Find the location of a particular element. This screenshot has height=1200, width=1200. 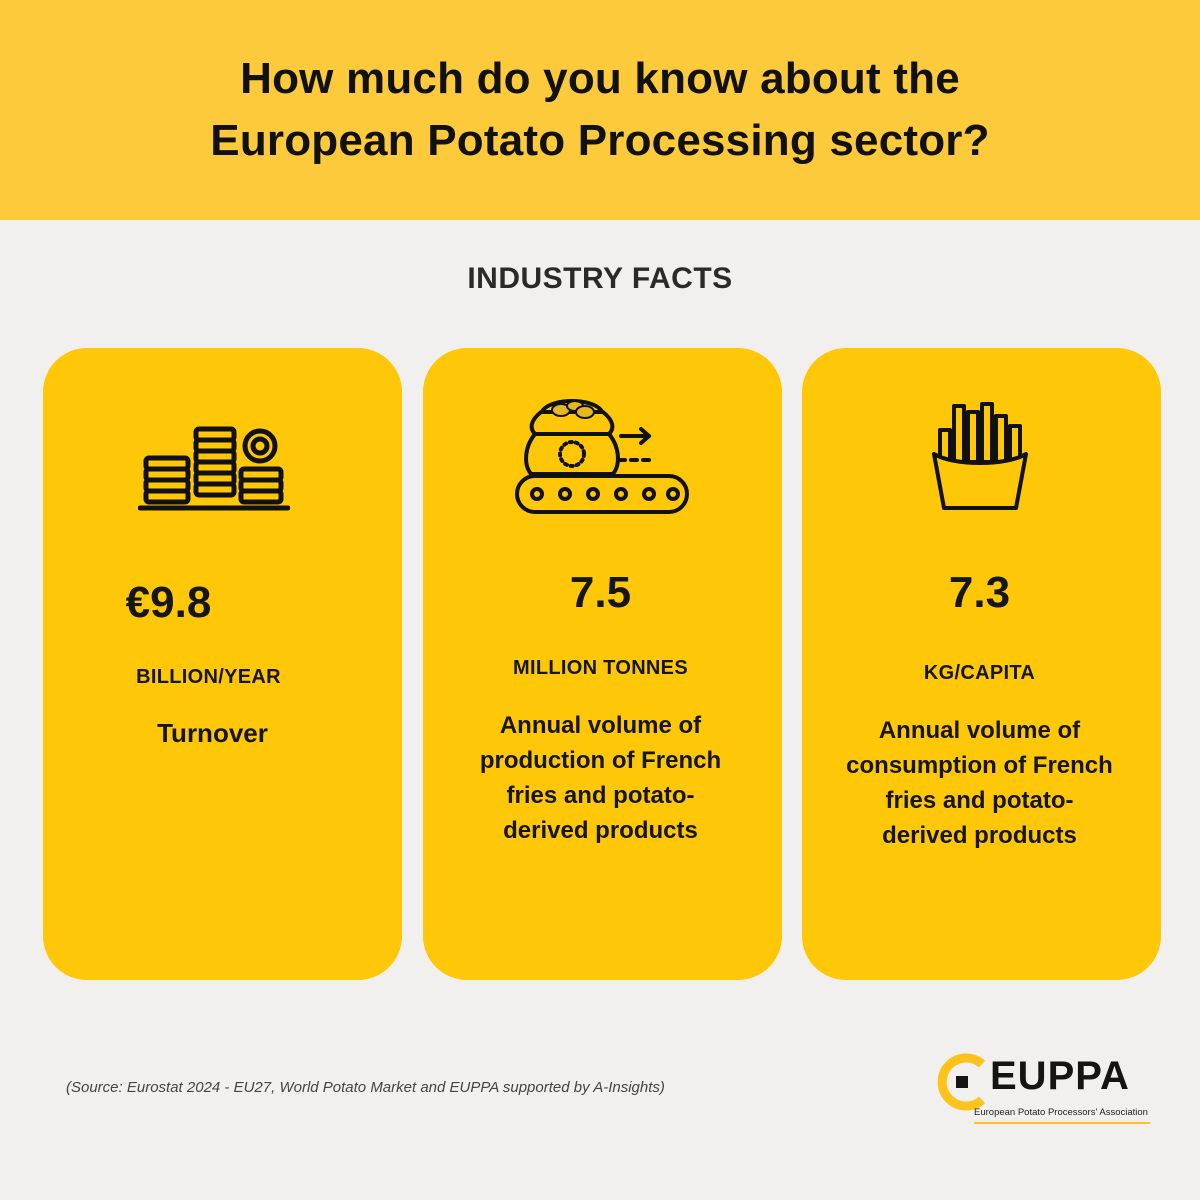

euppa-logo-mark-icon is located at coordinates (961, 1082).